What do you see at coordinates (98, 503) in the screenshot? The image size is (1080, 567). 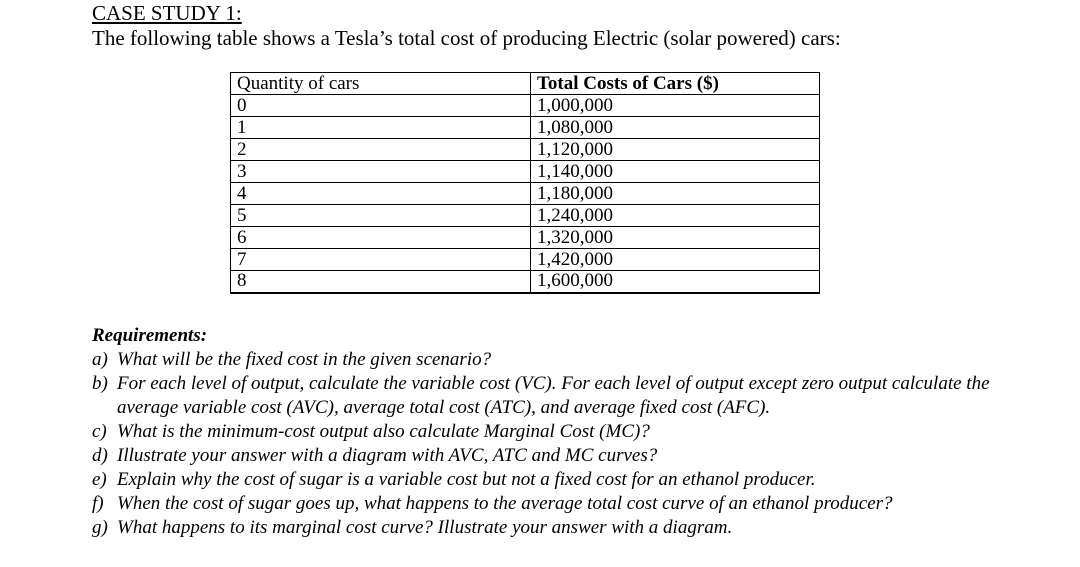 I see `requirement-letter: f)` at bounding box center [98, 503].